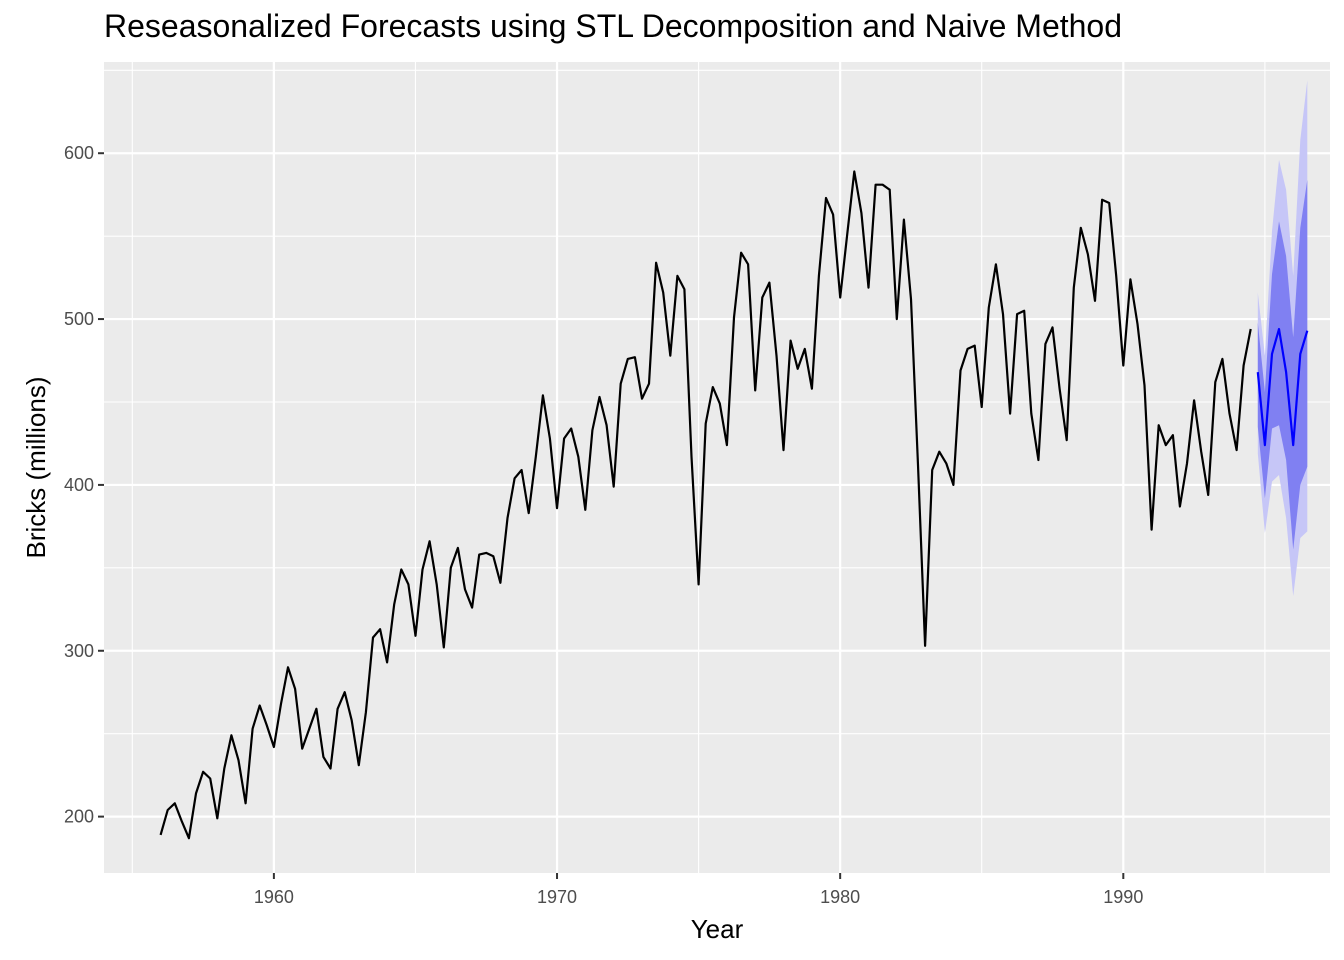 This screenshot has width=1344, height=960. Describe the element at coordinates (840, 897) in the screenshot. I see `x-tick-label: 1980` at that location.